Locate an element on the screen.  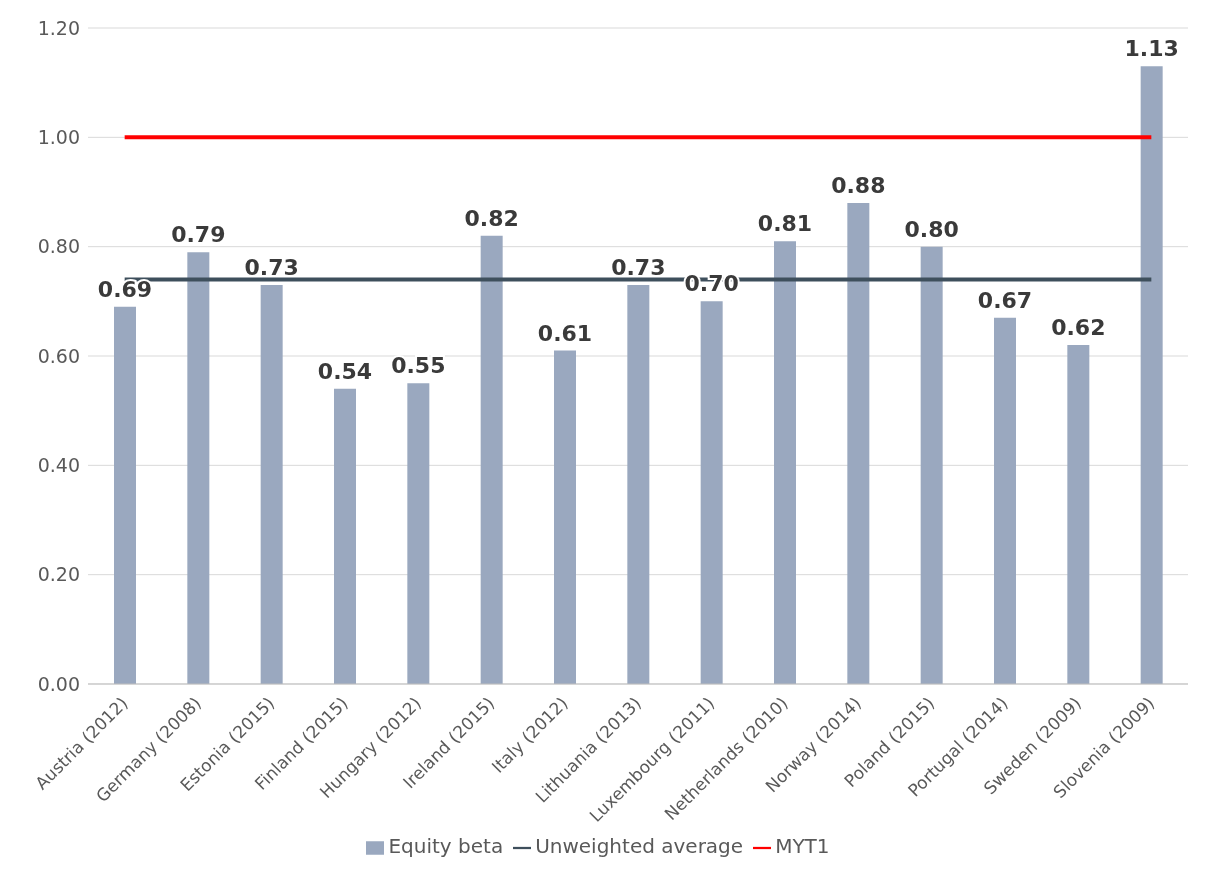
data-label: 0.62 is located at coordinates (1078, 328).